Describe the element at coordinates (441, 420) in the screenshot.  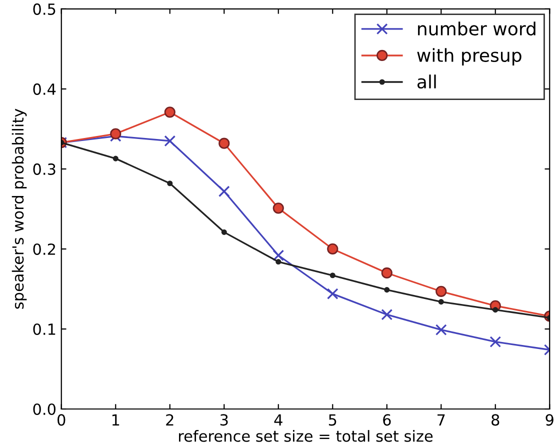
I see `x-tick-label: 7` at that location.